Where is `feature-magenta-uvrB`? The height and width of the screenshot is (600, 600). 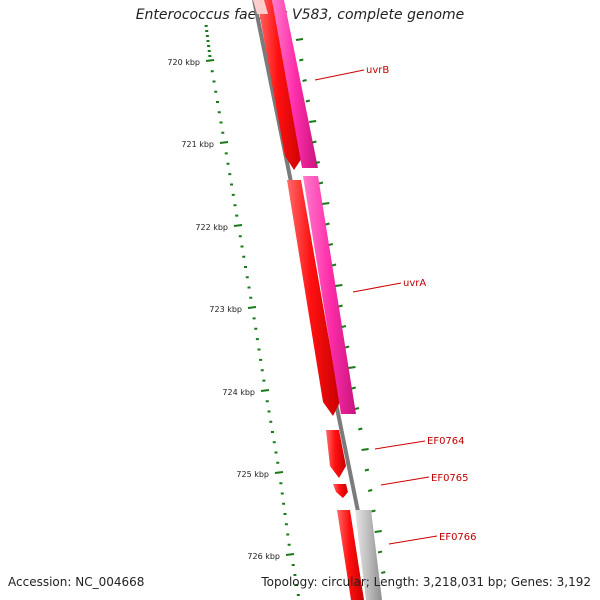 feature-magenta-uvrB is located at coordinates (295, 84).